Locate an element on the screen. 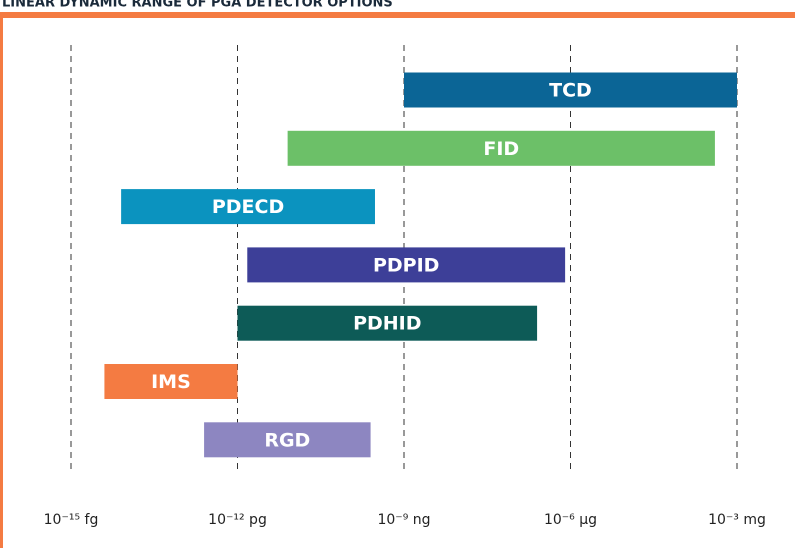 This screenshot has width=795, height=548. left-rule is located at coordinates (1, 280).